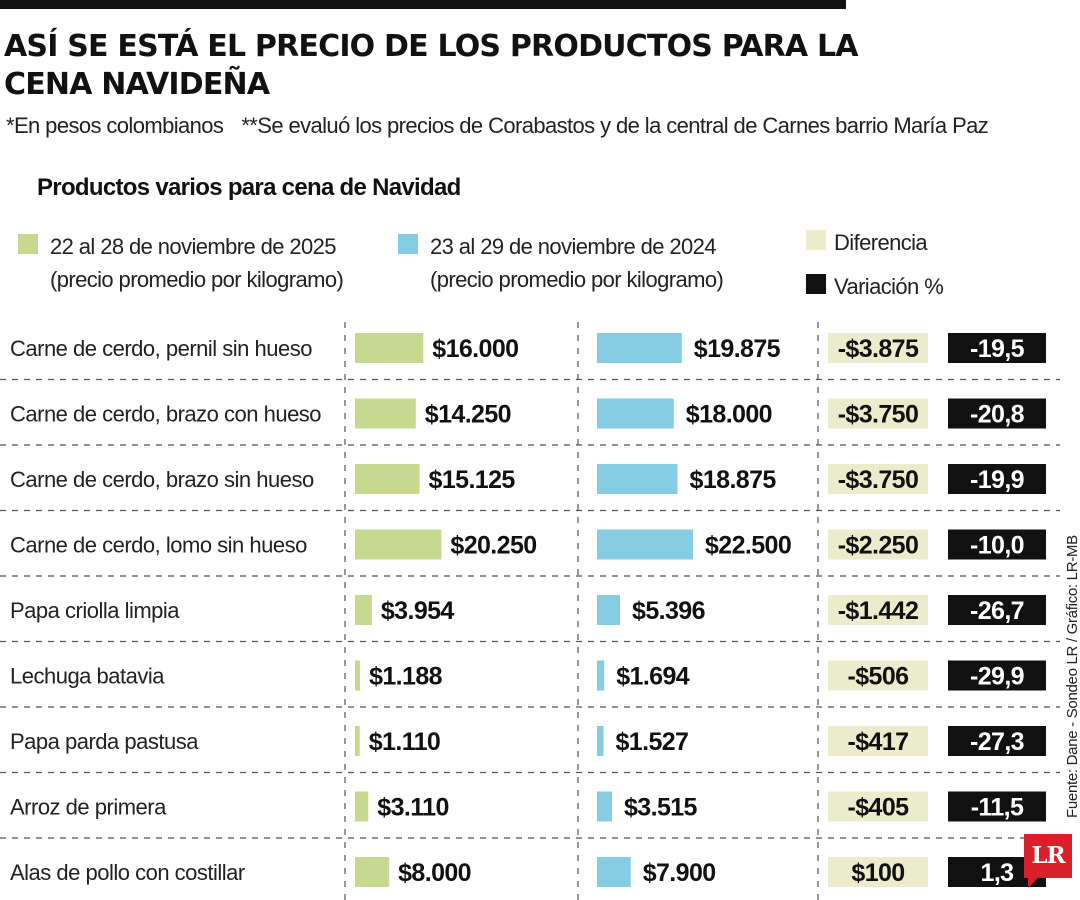 This screenshot has height=900, width=1080. Describe the element at coordinates (115, 125) in the screenshot. I see `note-currency: *En pesos colombianos` at that location.